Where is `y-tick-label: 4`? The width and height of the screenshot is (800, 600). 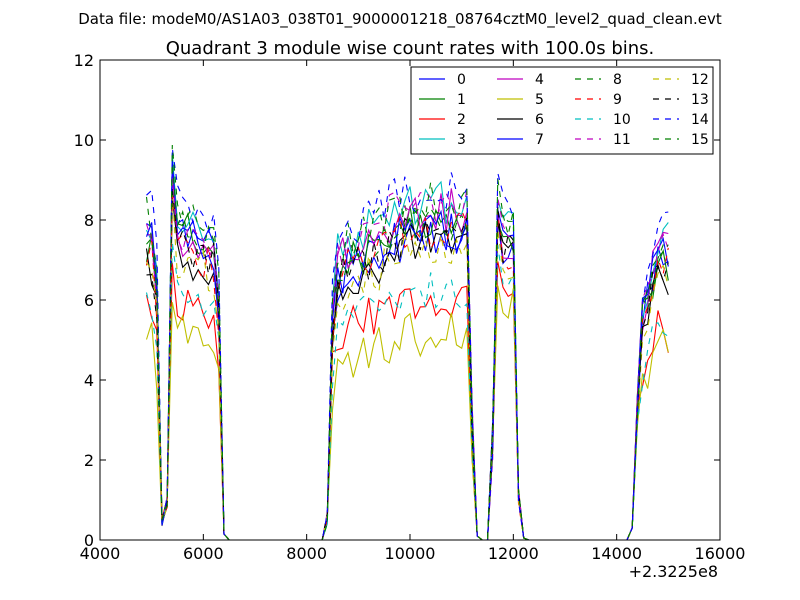
y-tick-label: 4 is located at coordinates (89, 380).